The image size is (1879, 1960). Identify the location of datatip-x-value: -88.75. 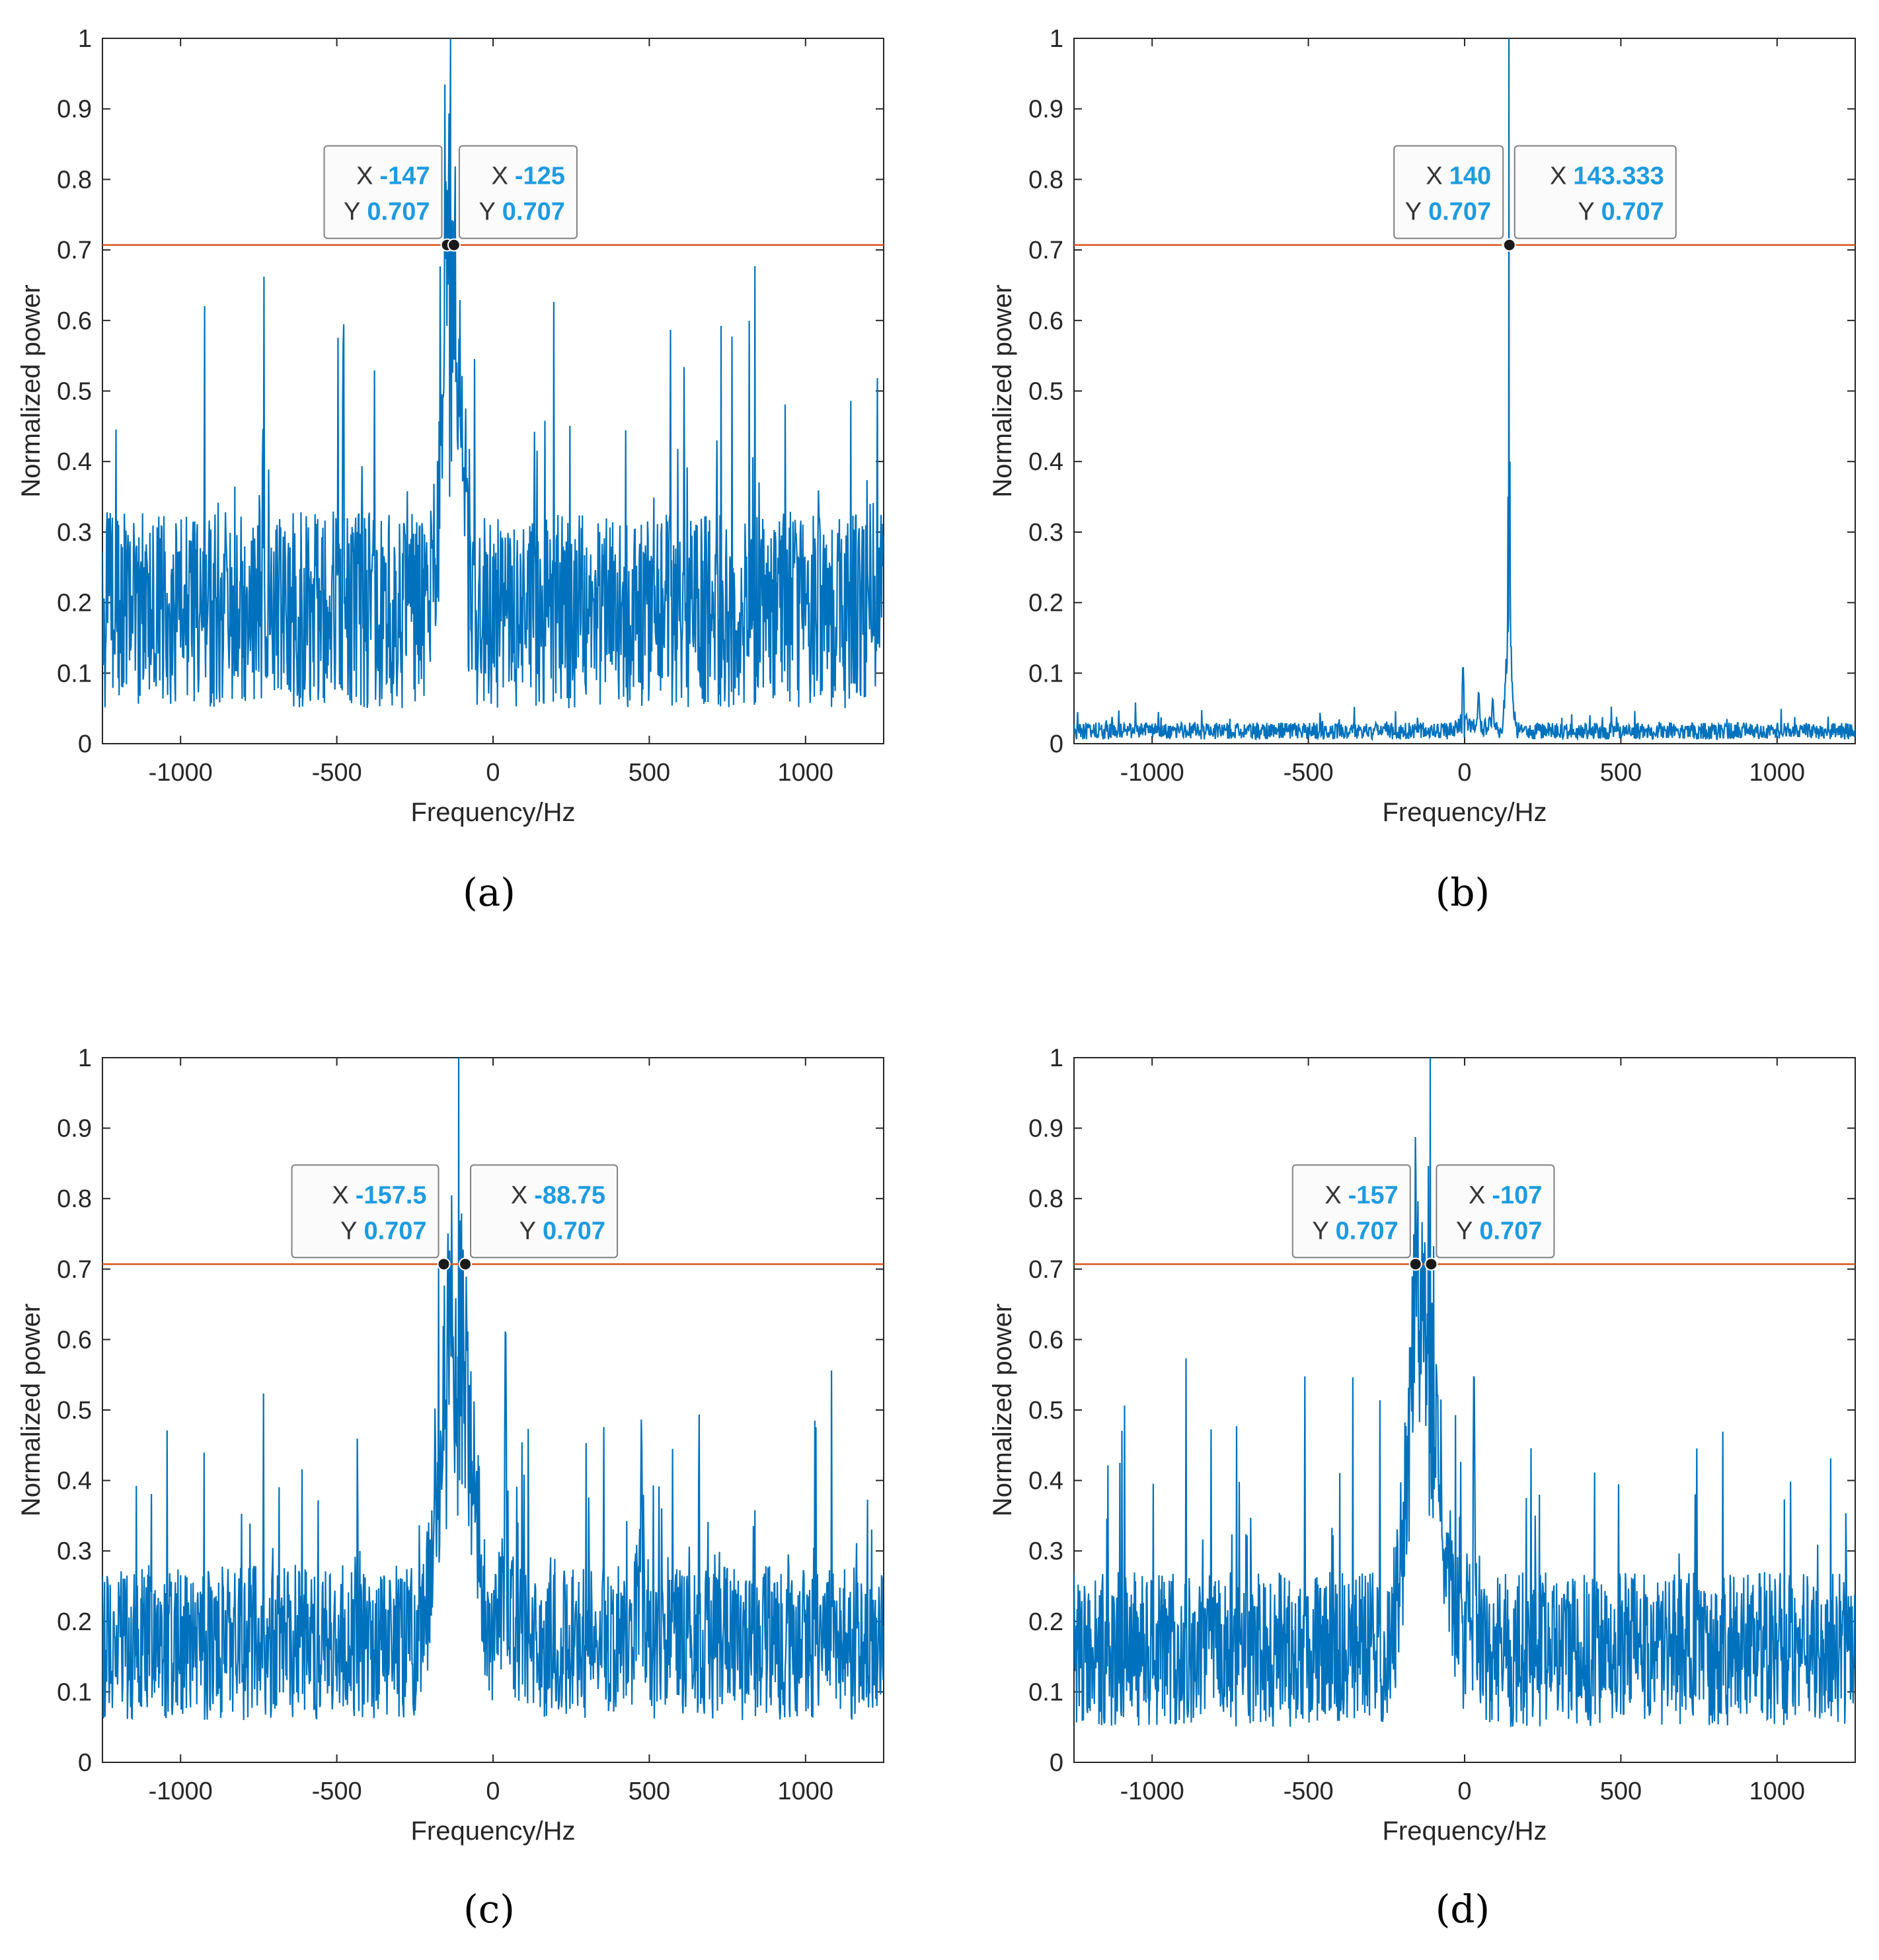
(569, 1195).